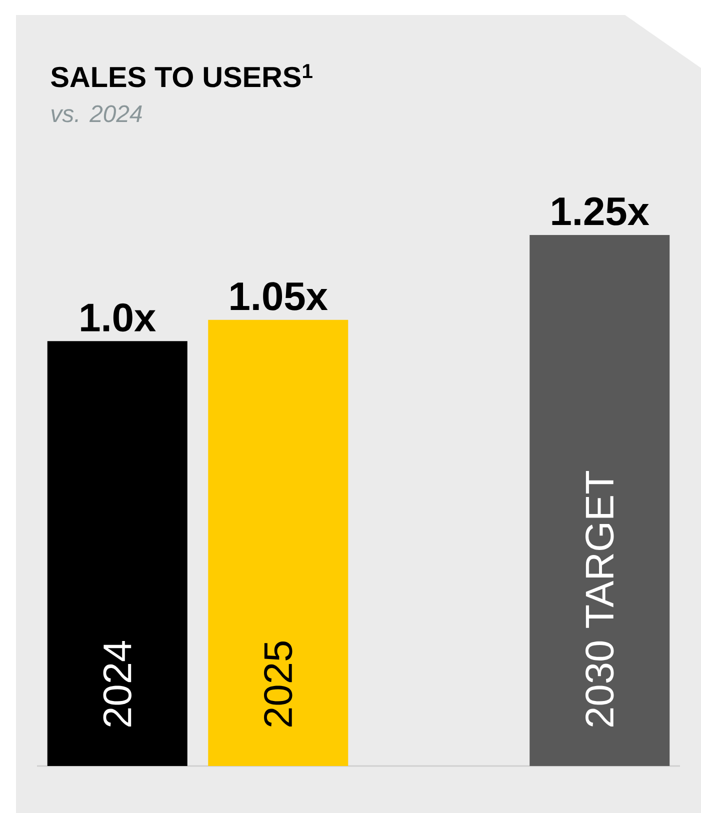 Image resolution: width=701 pixels, height=813 pixels. What do you see at coordinates (97, 113) in the screenshot?
I see `chart-subtitle: vs. 2024` at bounding box center [97, 113].